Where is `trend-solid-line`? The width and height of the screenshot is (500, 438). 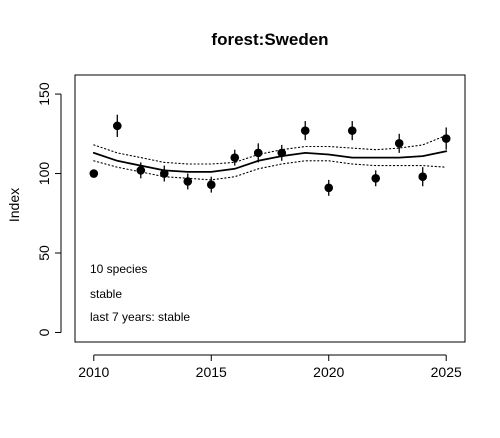
trend-solid-line is located at coordinates (270, 161).